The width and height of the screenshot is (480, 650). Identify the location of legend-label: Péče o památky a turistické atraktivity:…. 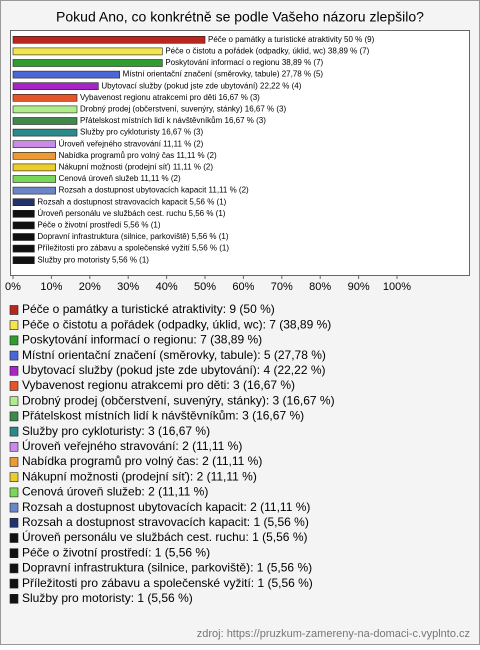
(148, 309).